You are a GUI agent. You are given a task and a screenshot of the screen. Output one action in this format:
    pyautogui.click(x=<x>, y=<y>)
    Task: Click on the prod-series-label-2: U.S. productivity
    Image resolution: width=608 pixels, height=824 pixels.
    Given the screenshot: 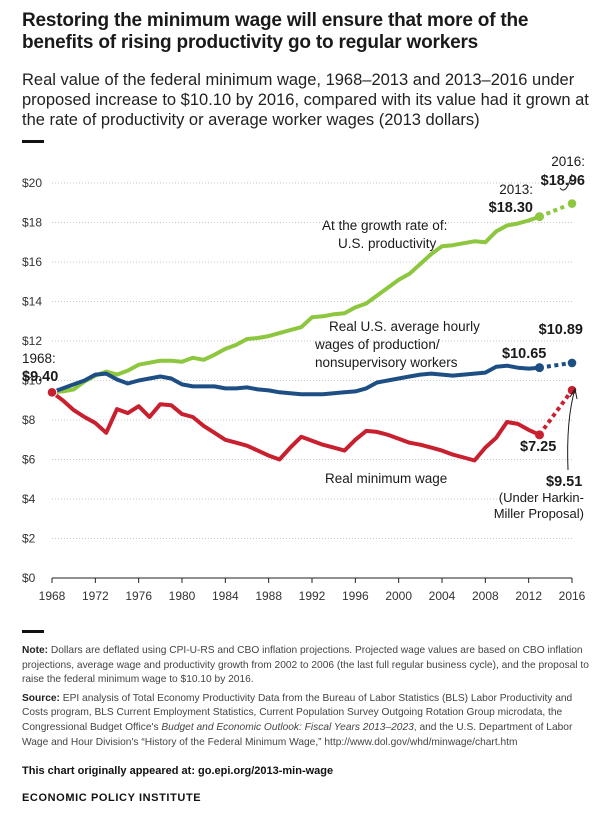 What is the action you would take?
    pyautogui.click(x=387, y=243)
    